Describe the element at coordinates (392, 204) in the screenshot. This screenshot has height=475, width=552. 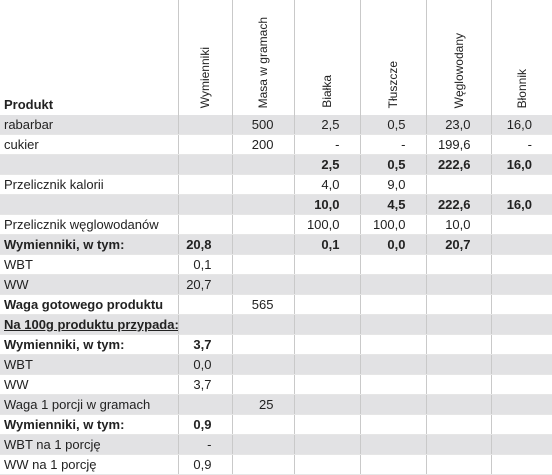
I see `cell: 4,5` at that location.